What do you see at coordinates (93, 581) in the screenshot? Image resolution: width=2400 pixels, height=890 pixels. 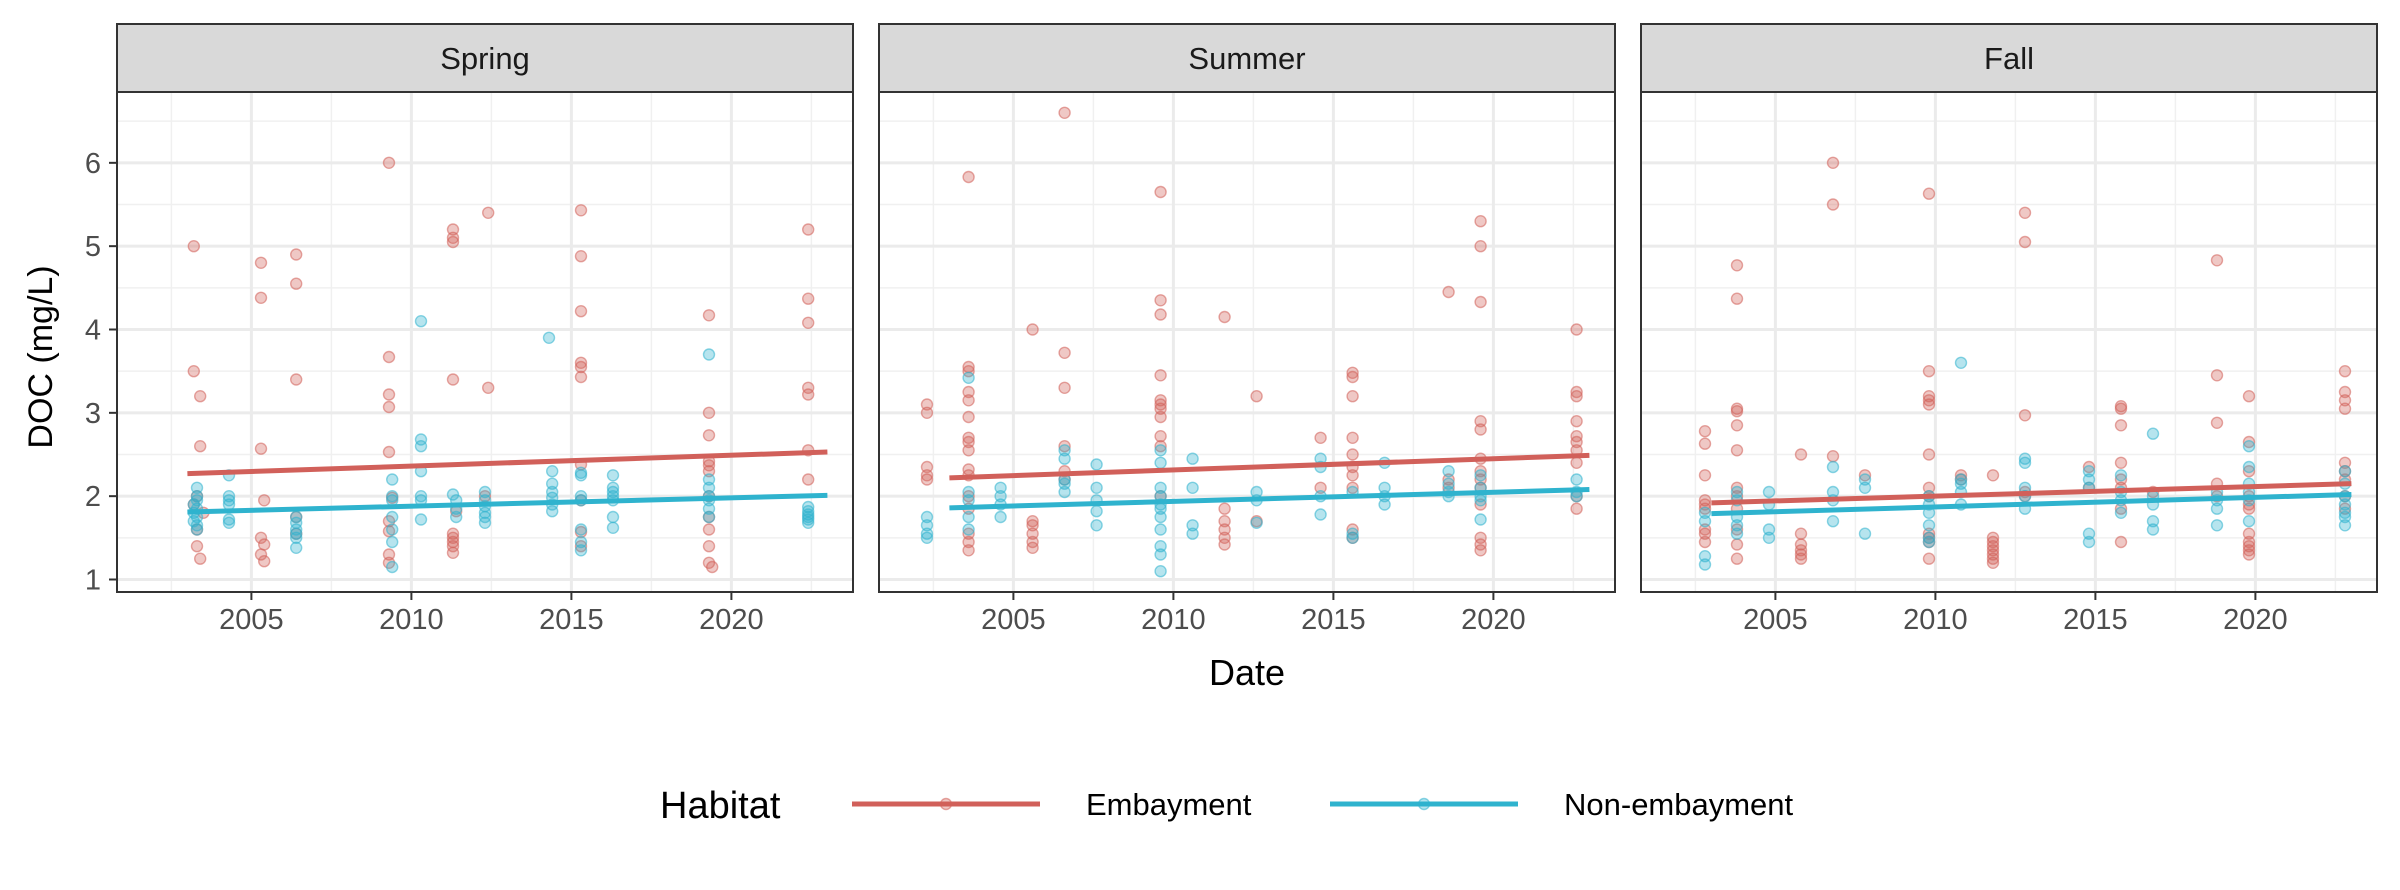 I see `y-tick-label: 1` at bounding box center [93, 581].